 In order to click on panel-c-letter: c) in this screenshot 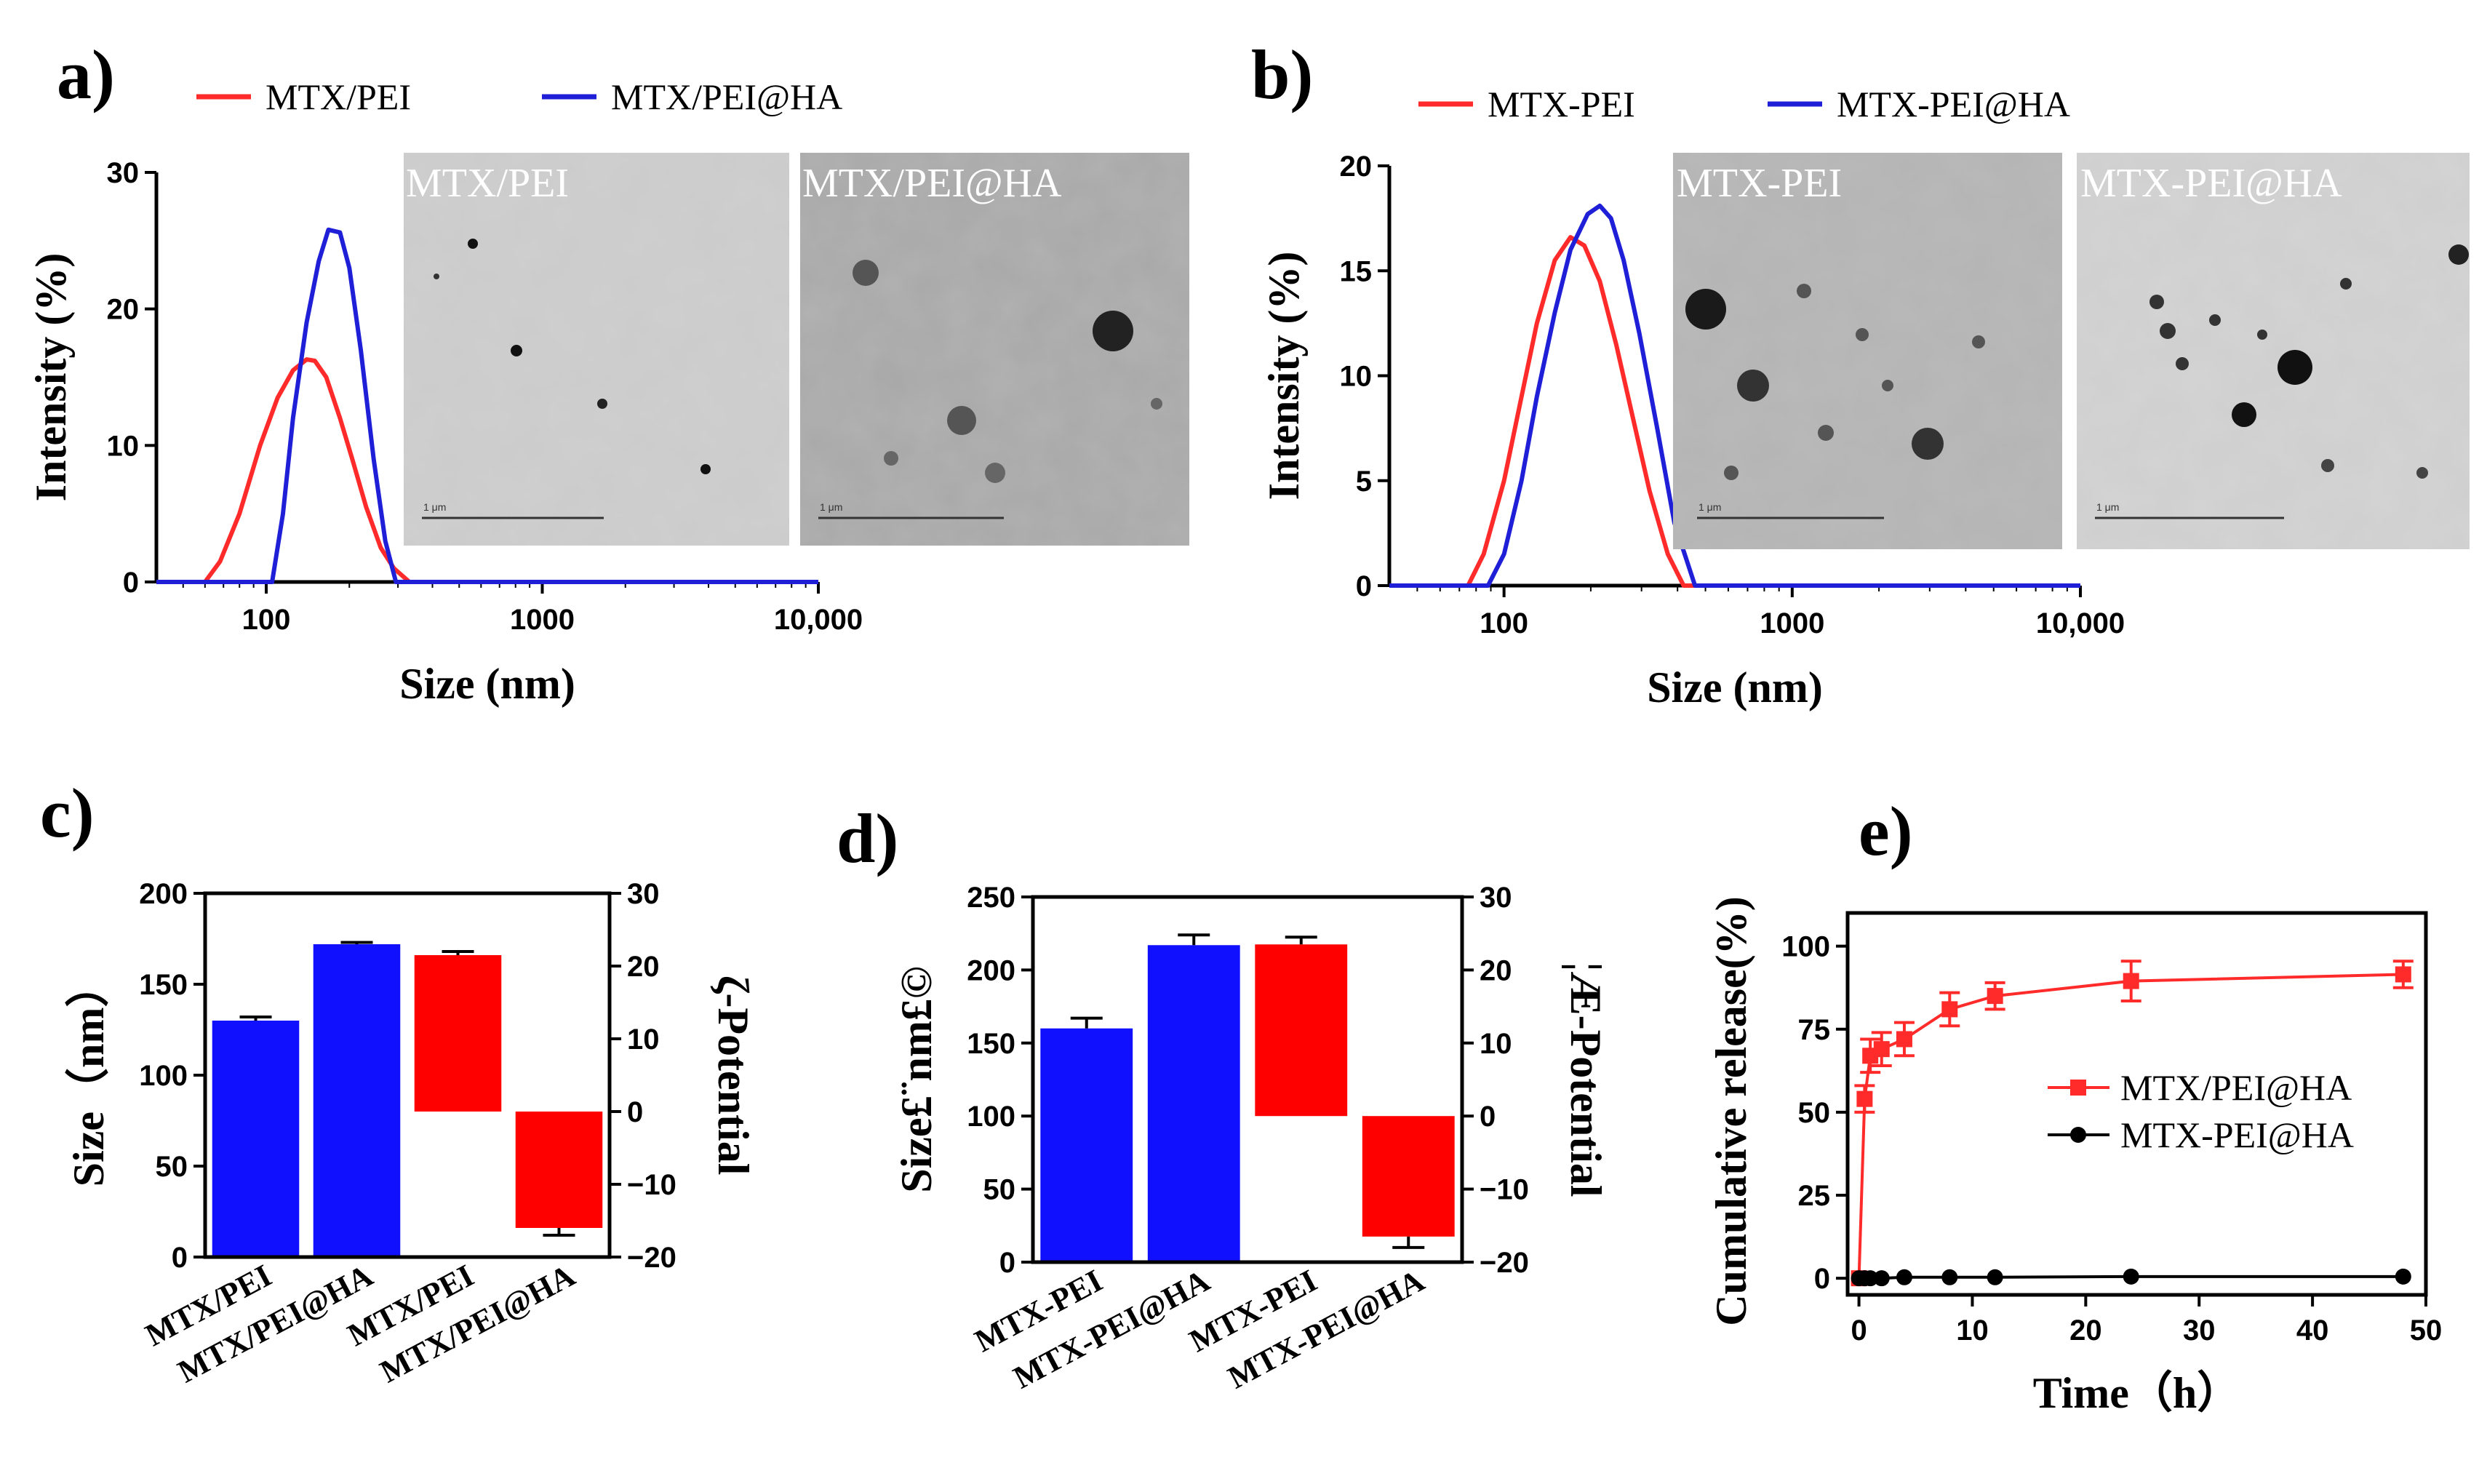, I will do `click(67, 813)`.